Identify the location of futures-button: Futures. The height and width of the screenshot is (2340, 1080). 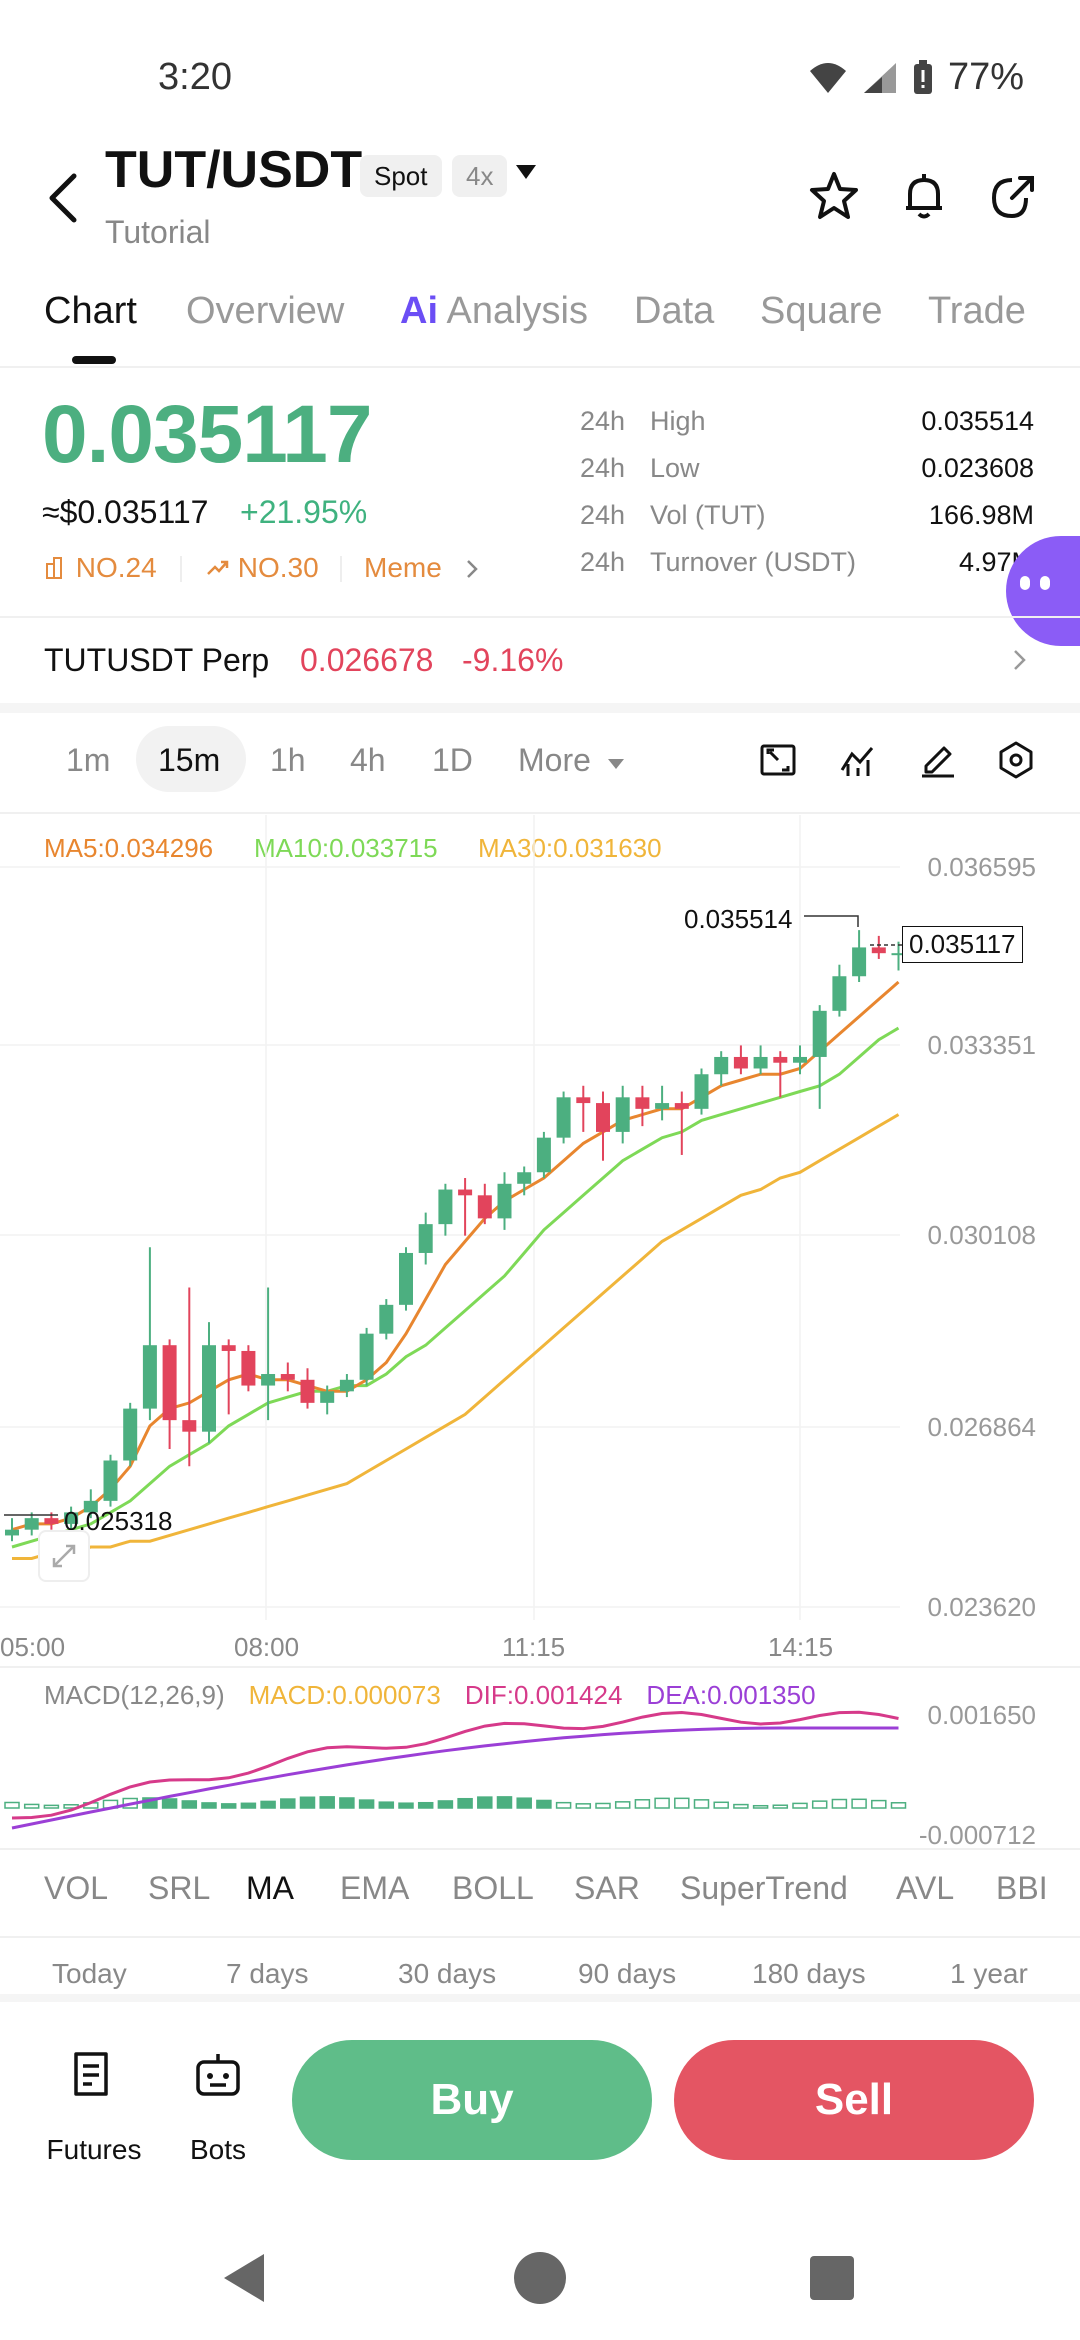
(94, 2107).